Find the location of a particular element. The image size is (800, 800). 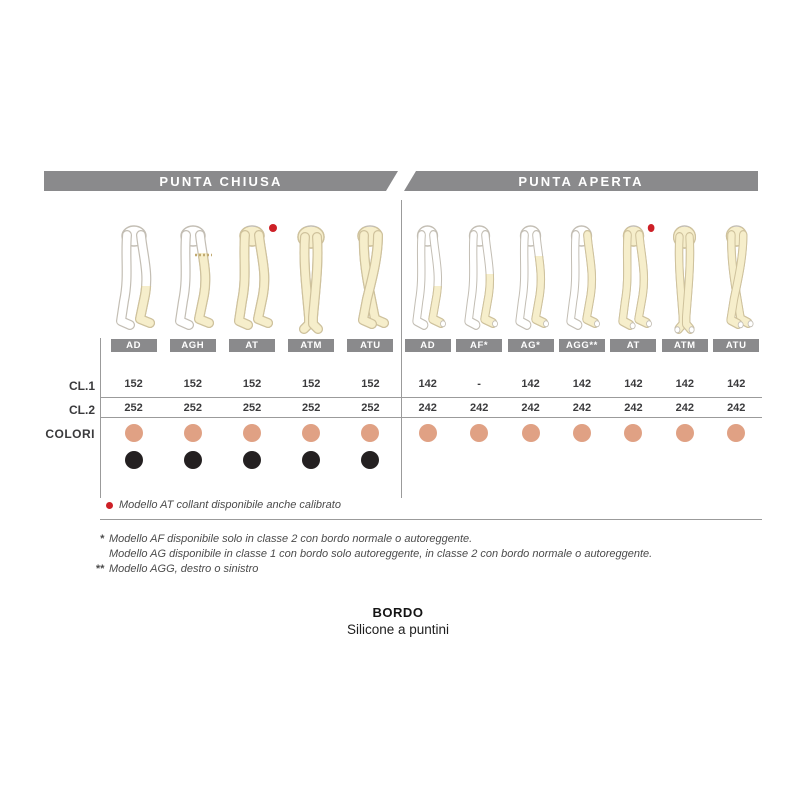

red-dot-legend-icon is located at coordinates (109, 505).